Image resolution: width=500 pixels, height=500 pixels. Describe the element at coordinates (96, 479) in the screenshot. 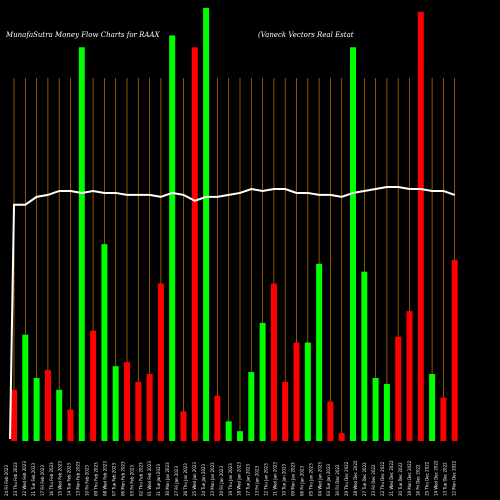

I see `x-tick-label: 09 Thu Feb 2023` at that location.